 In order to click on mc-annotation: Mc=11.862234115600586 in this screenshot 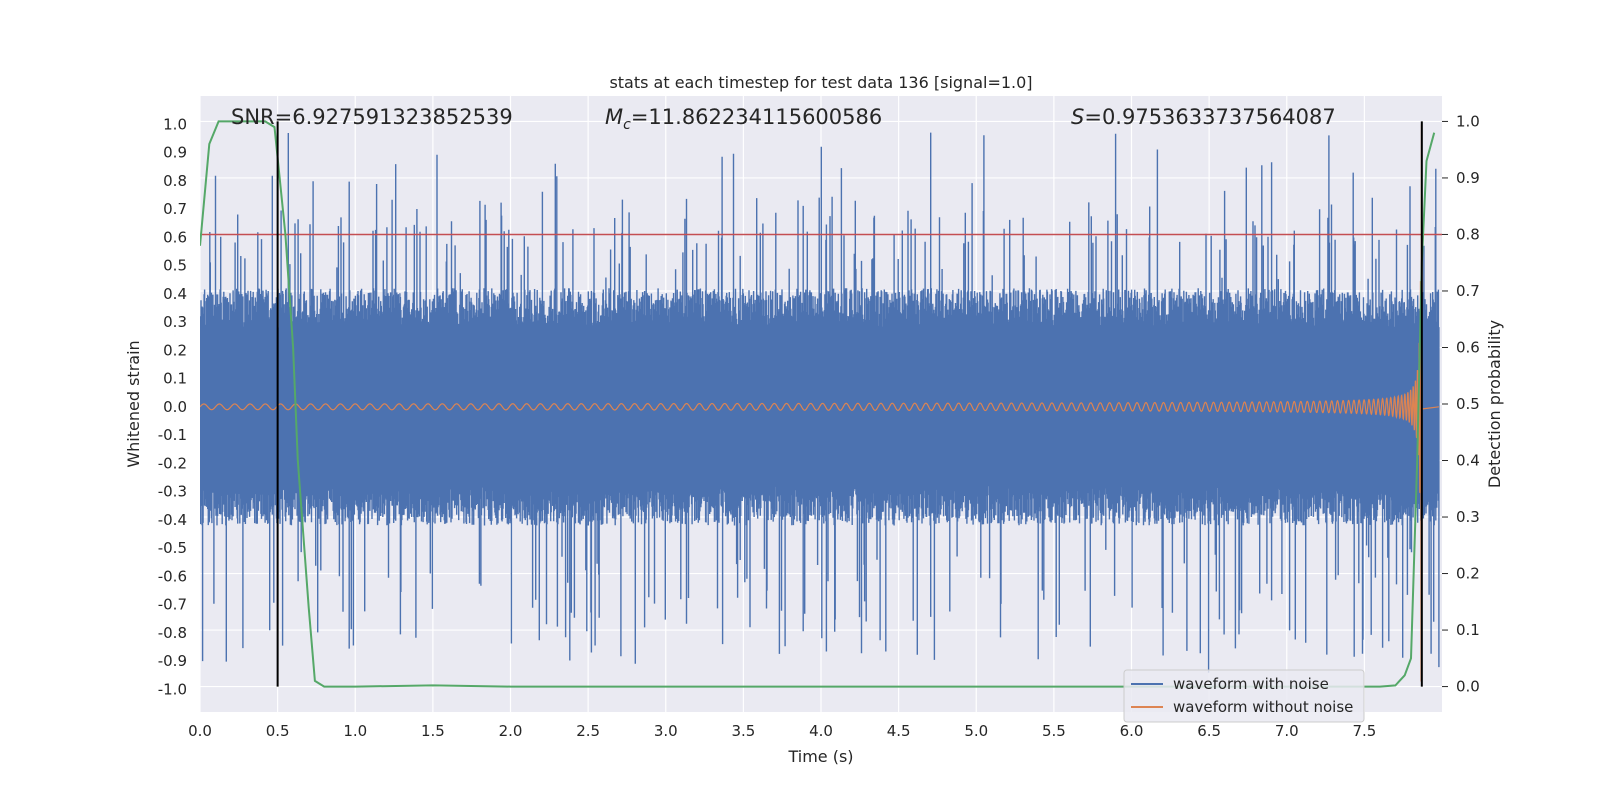, I will do `click(743, 119)`.